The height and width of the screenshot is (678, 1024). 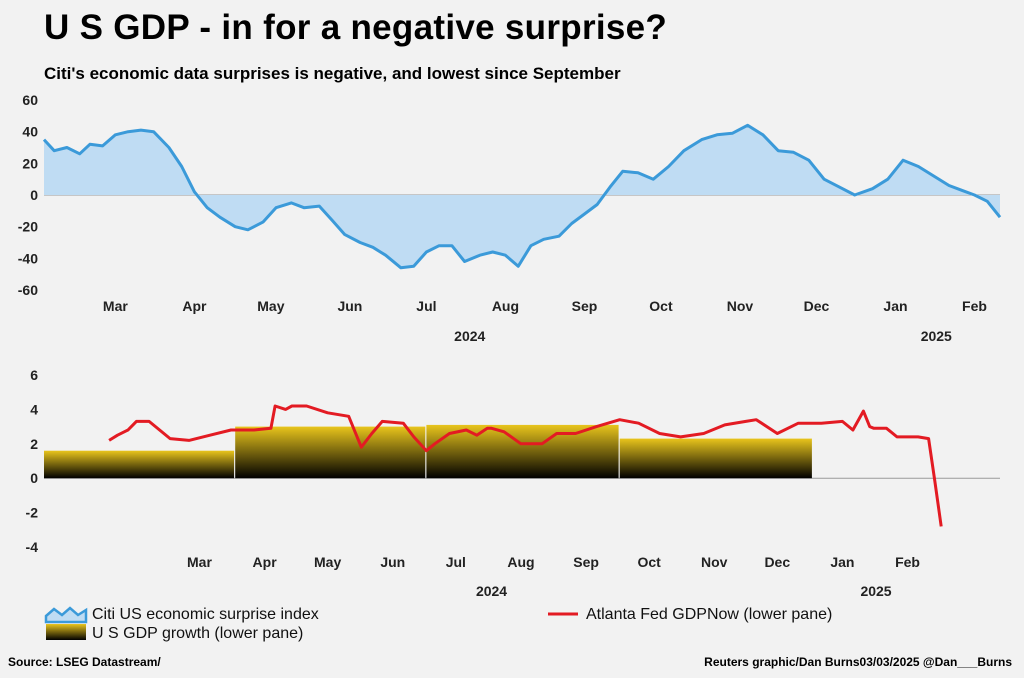 What do you see at coordinates (34, 478) in the screenshot?
I see `lower-y-tick: 0` at bounding box center [34, 478].